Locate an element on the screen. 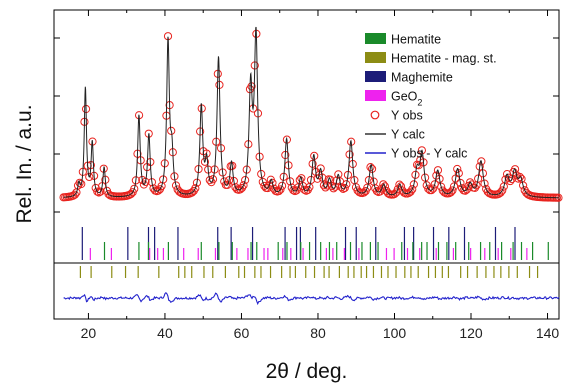  legend-label: Hematite is located at coordinates (416, 40).